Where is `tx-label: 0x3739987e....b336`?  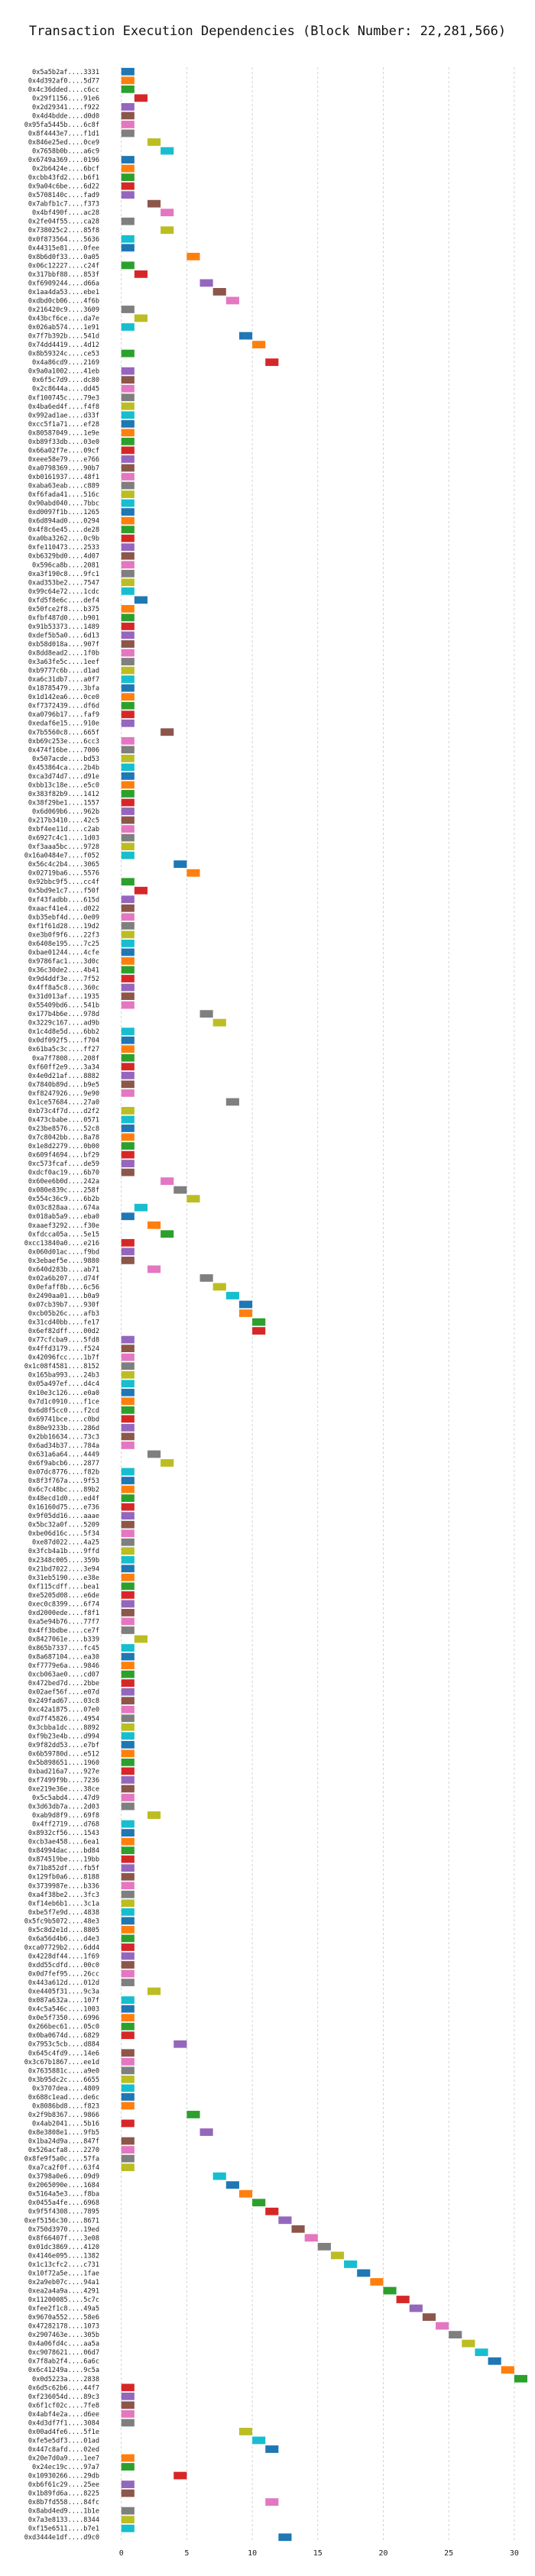
tx-label: 0x3739987e....b336 is located at coordinates (63, 1886).